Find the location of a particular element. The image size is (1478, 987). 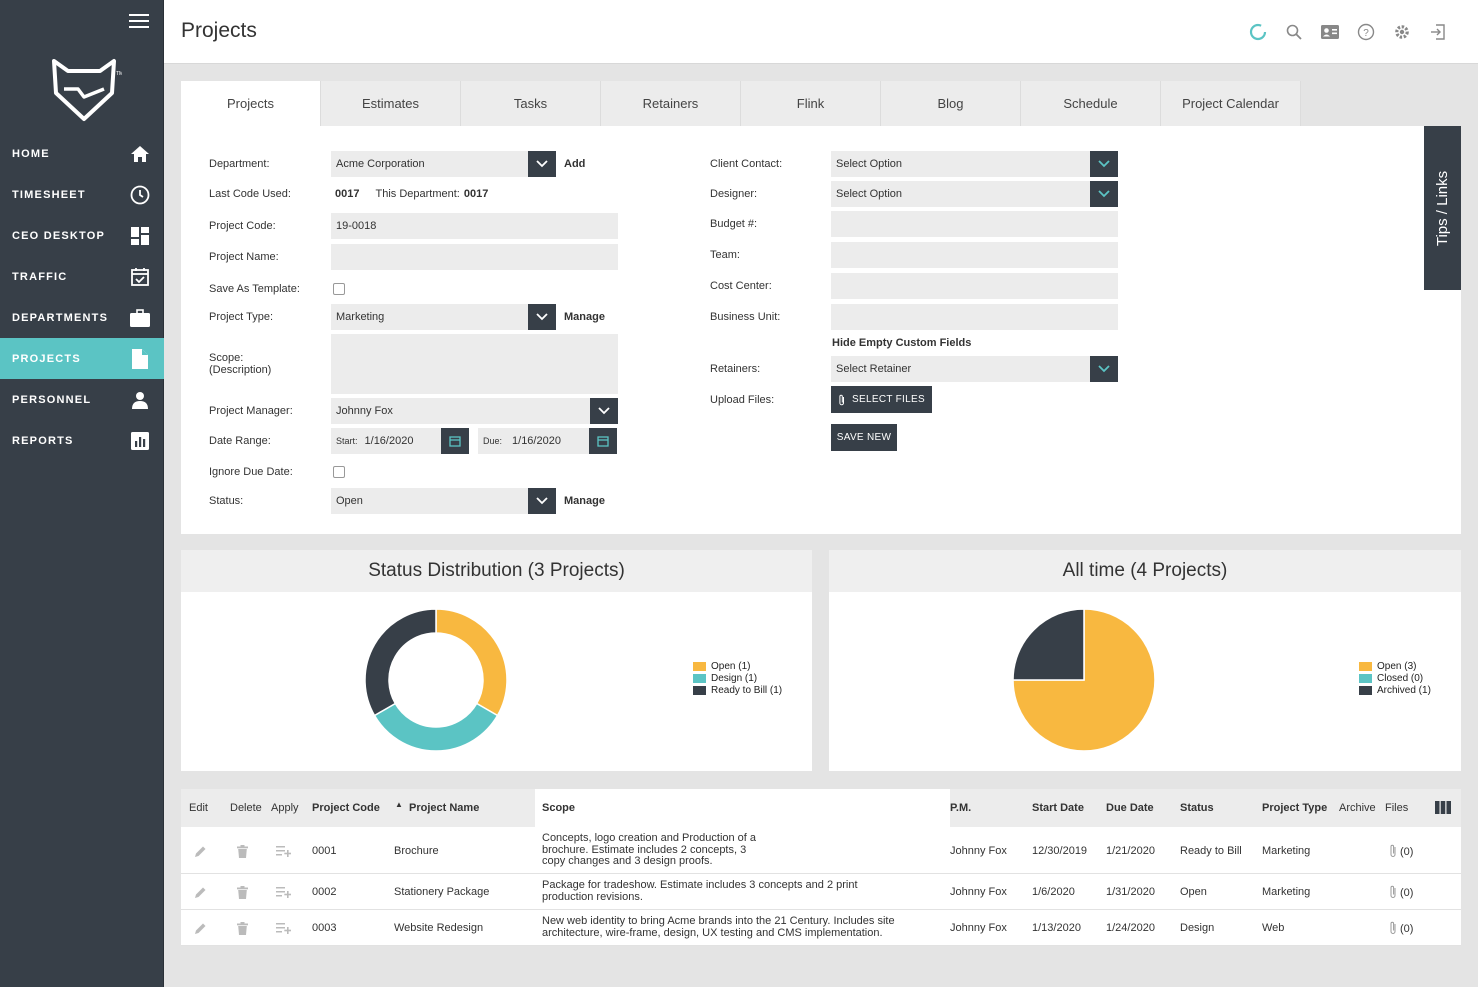

hide-empty-fields-link: Hide Empty Custom Fields is located at coordinates (902, 343).